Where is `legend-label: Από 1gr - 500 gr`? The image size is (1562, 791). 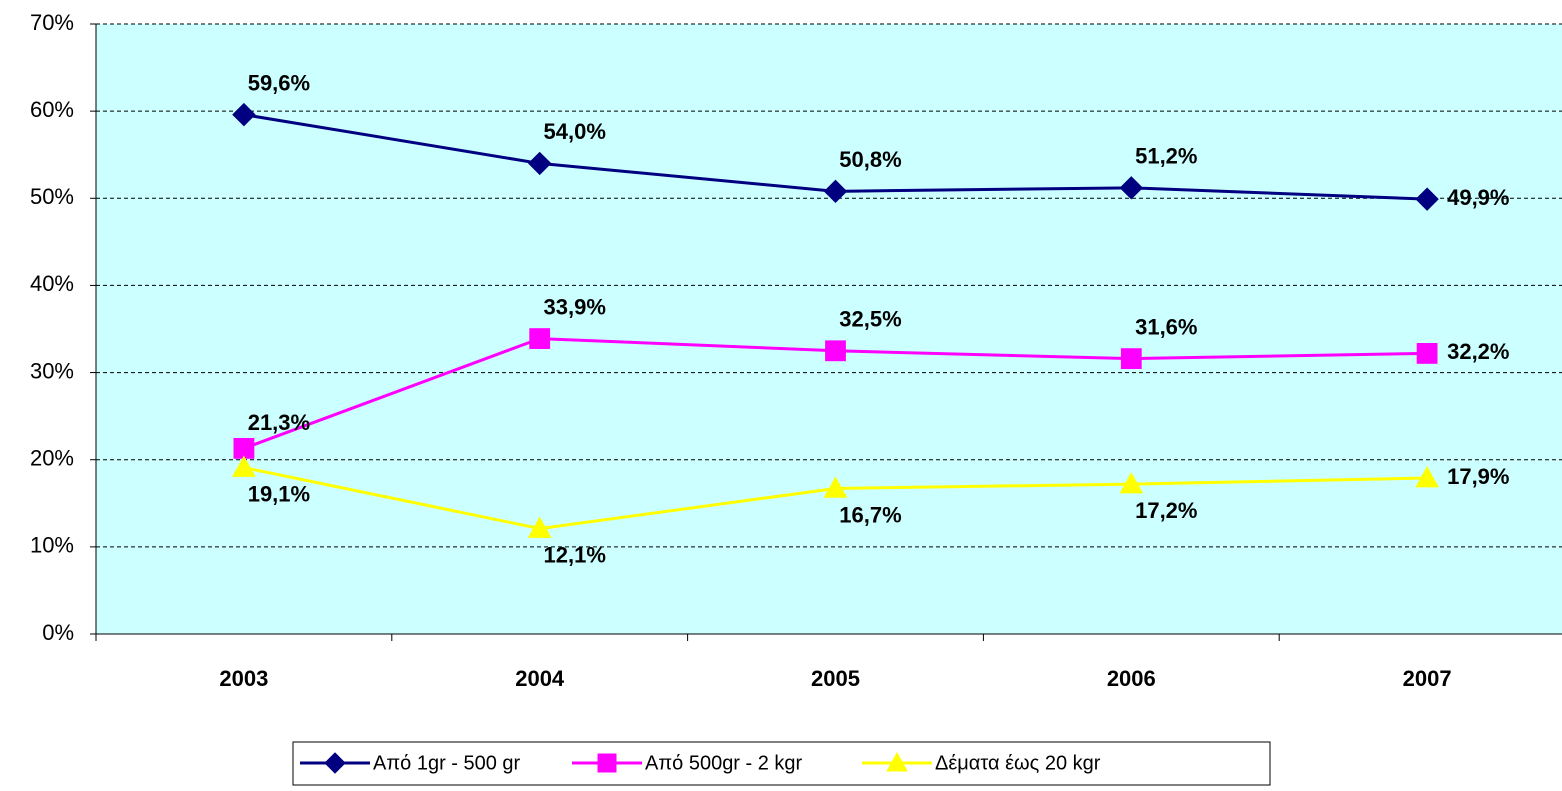 legend-label: Από 1gr - 500 gr is located at coordinates (447, 763).